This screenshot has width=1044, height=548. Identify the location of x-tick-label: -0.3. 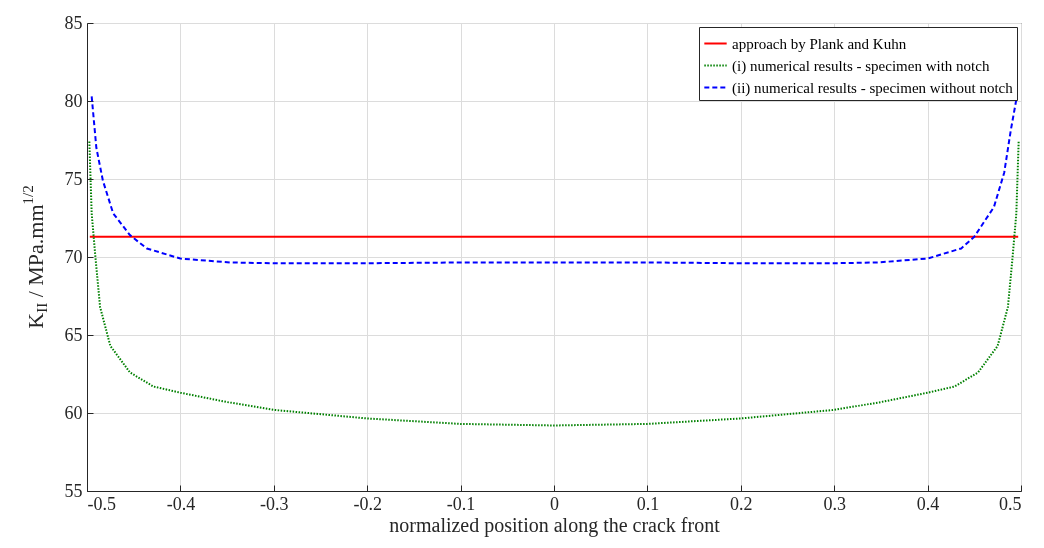
(274, 503).